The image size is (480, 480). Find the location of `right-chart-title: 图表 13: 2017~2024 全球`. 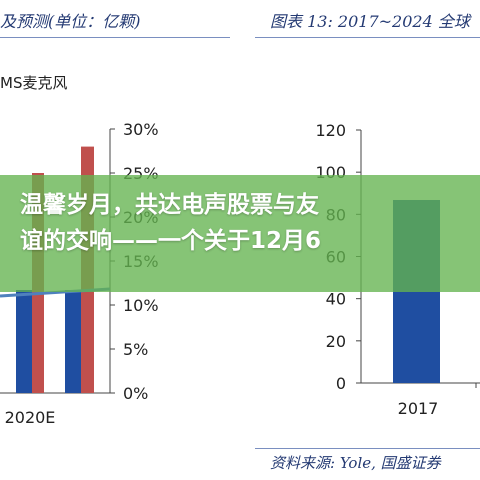

right-chart-title: 图表 13: 2017~2024 全球 is located at coordinates (370, 21).